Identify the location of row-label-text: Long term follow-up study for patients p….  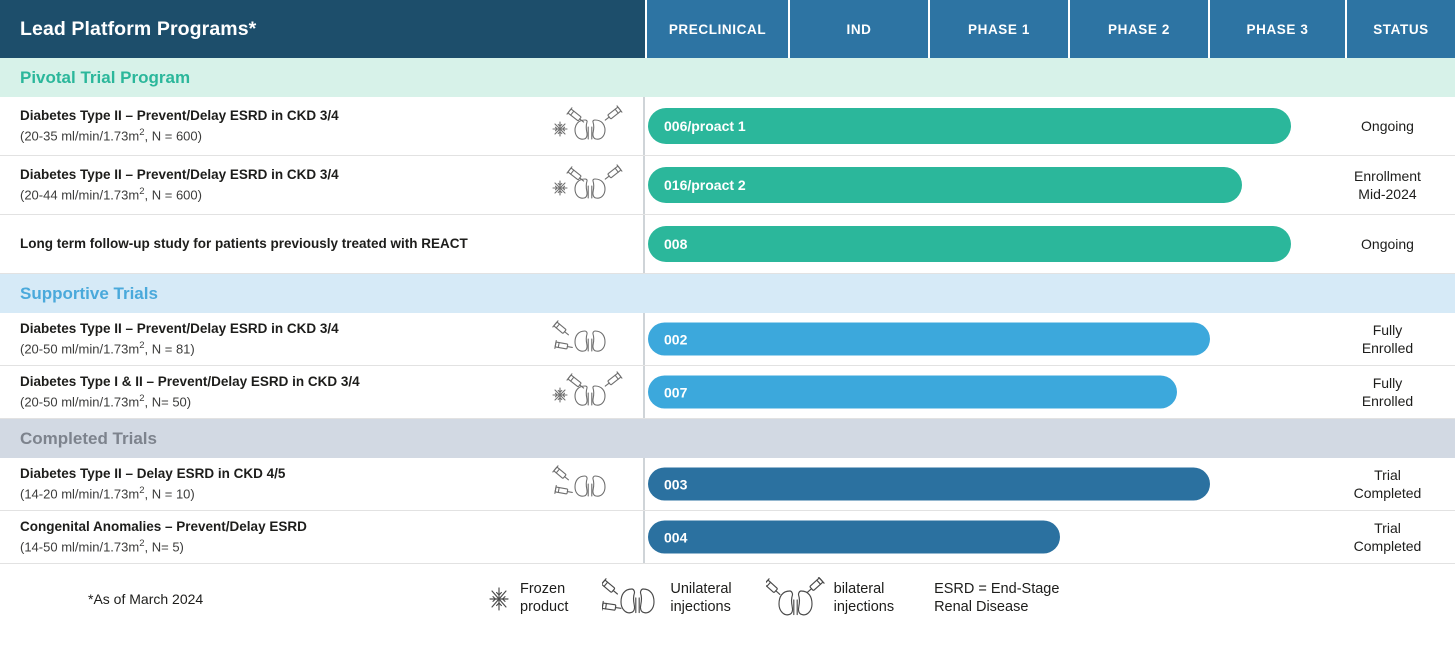
(244, 244).